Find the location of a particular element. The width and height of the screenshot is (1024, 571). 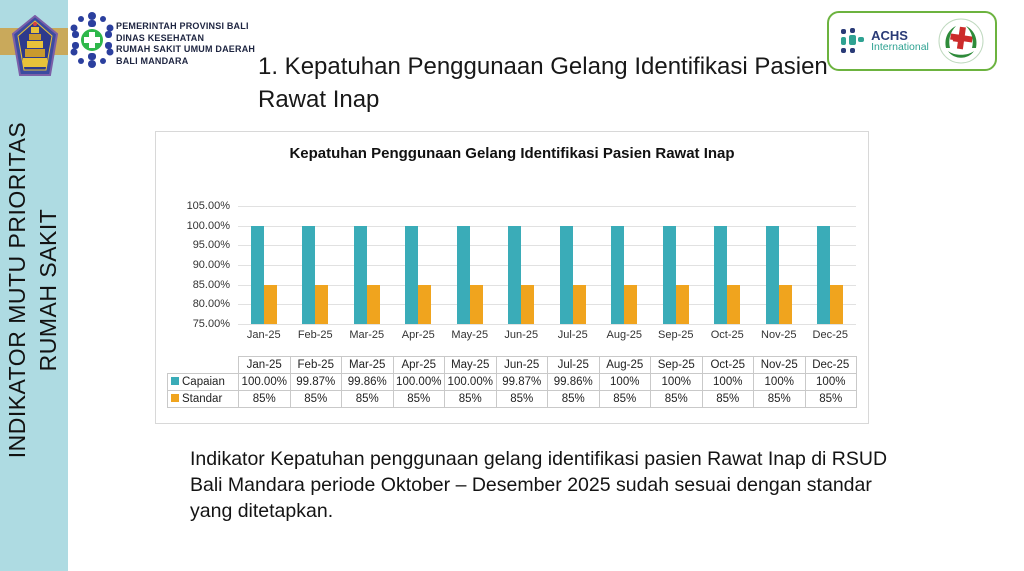

table-month-header: Mar-25 is located at coordinates (367, 365).